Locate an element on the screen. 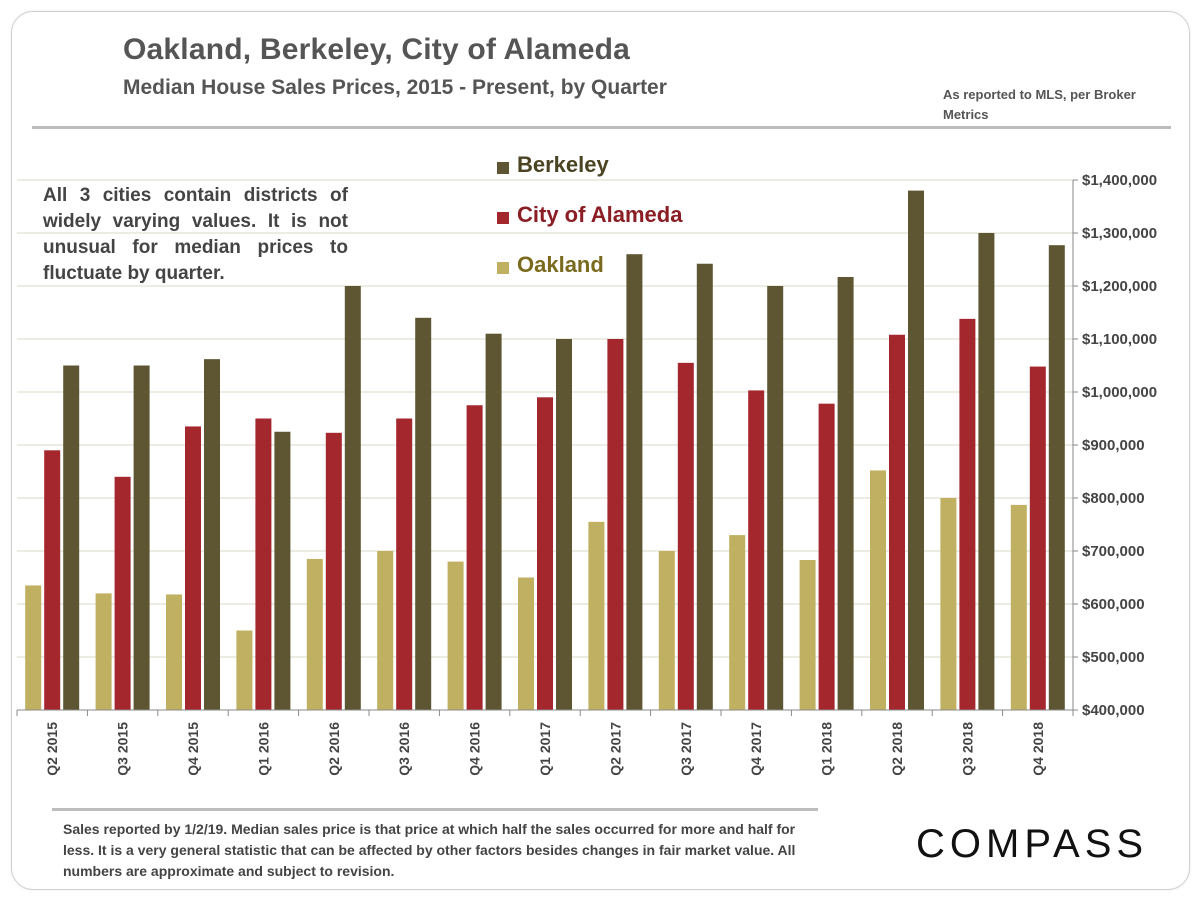 This screenshot has height=900, width=1200. y-tick-label: $1,400,000 is located at coordinates (1119, 180).